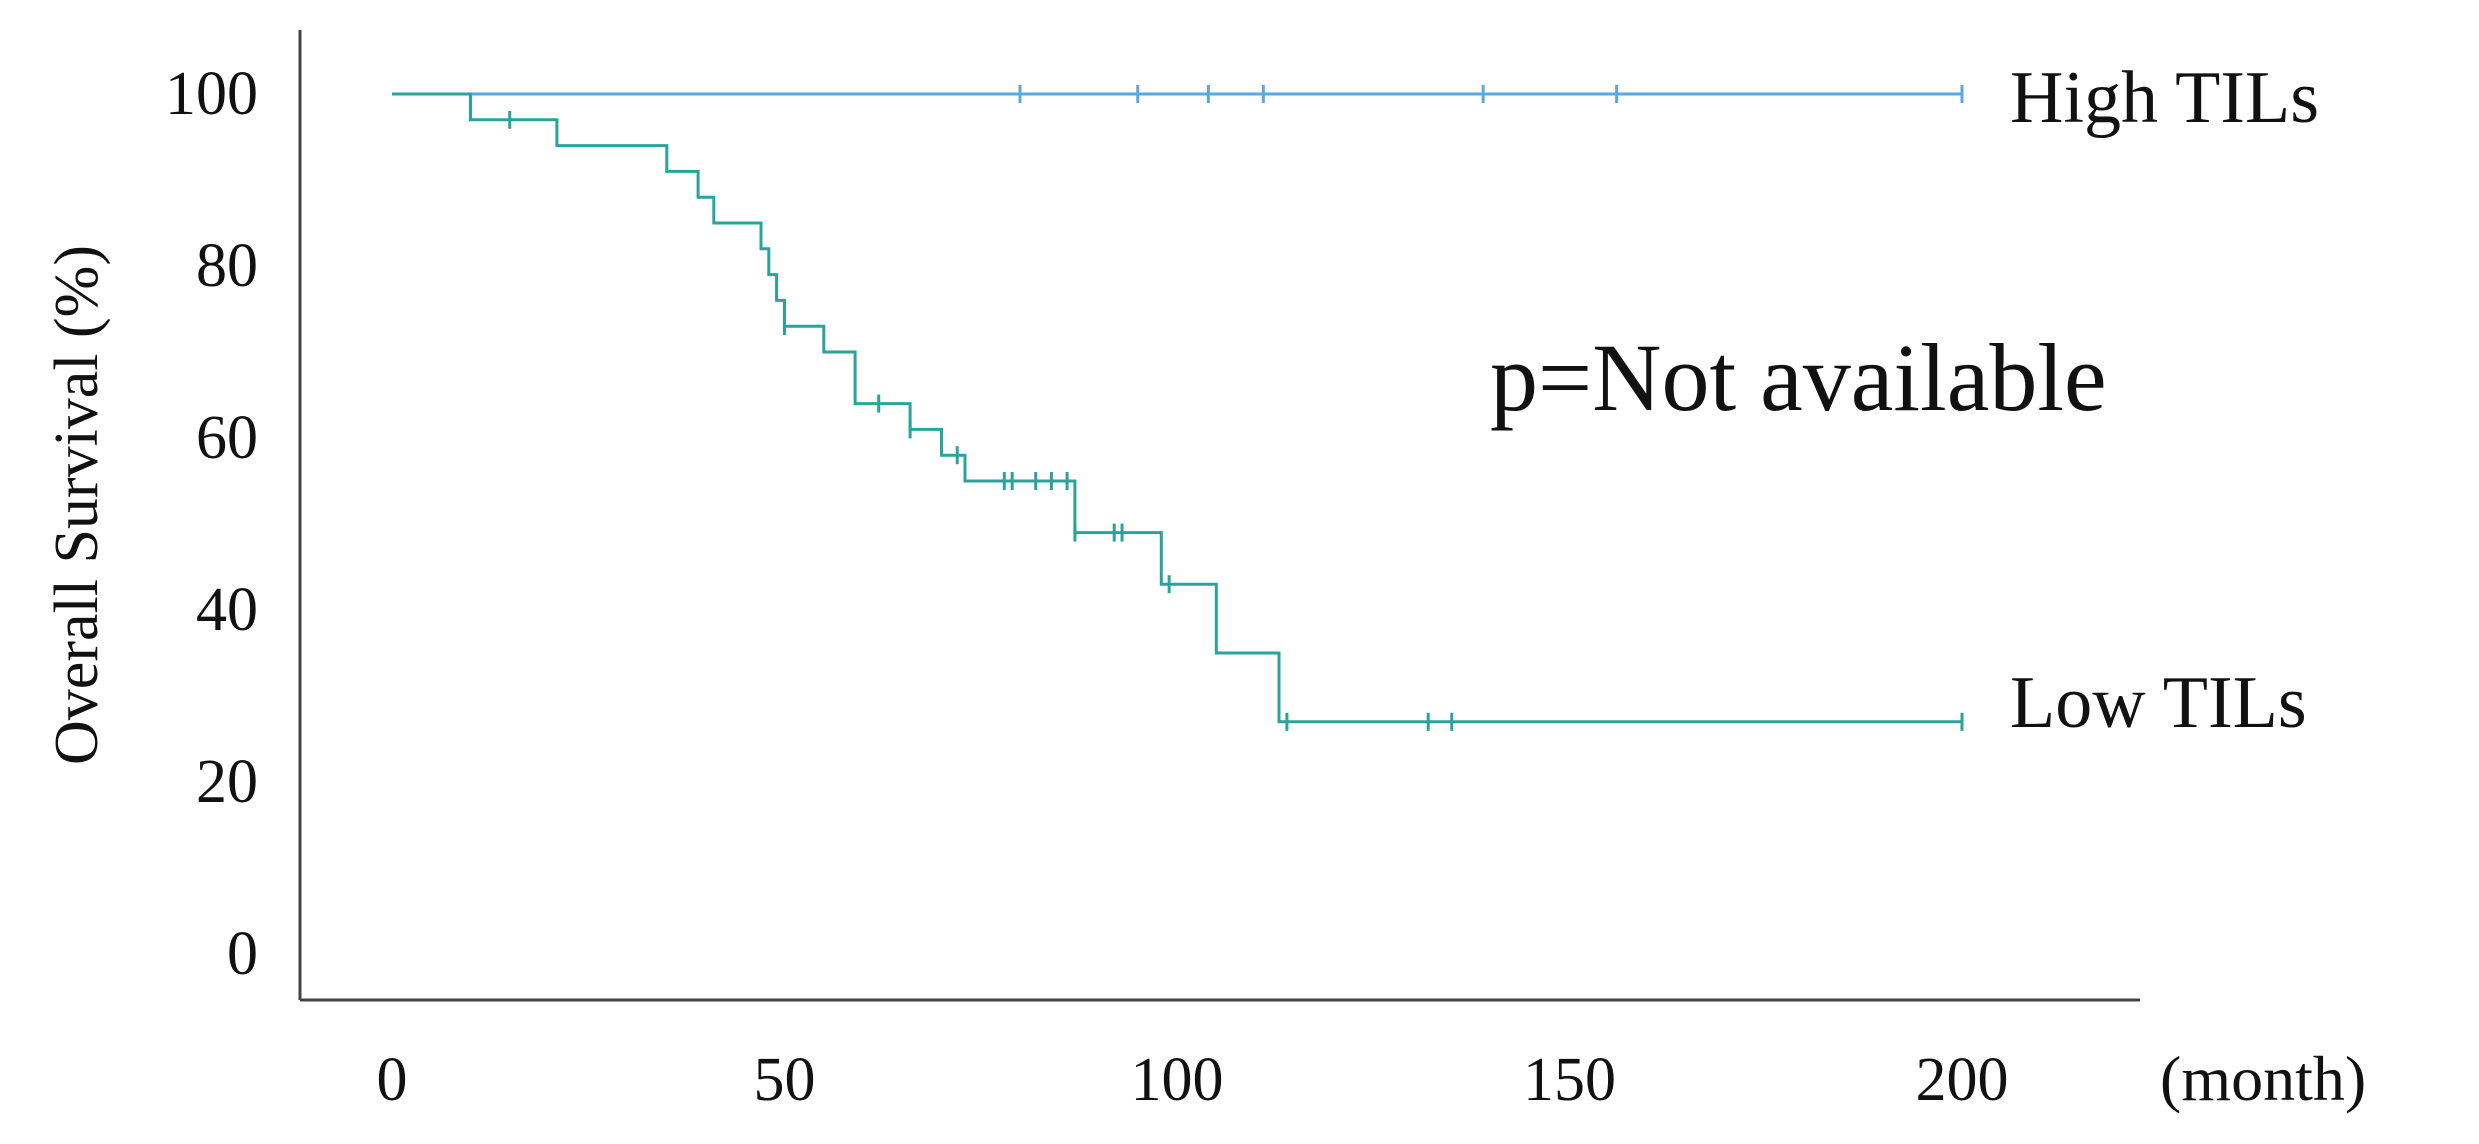 The image size is (2479, 1144). What do you see at coordinates (227, 438) in the screenshot?
I see `y-tick-label: 60` at bounding box center [227, 438].